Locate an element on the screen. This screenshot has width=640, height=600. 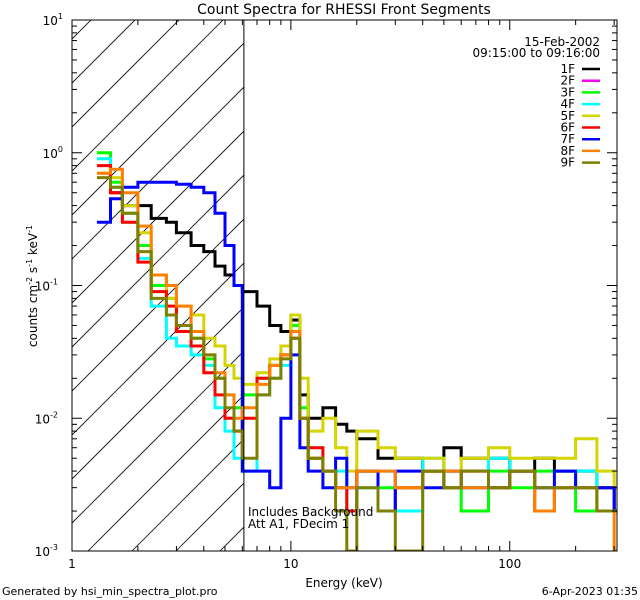
y-tick-label: 10⁻¹ is located at coordinates (46, 286).